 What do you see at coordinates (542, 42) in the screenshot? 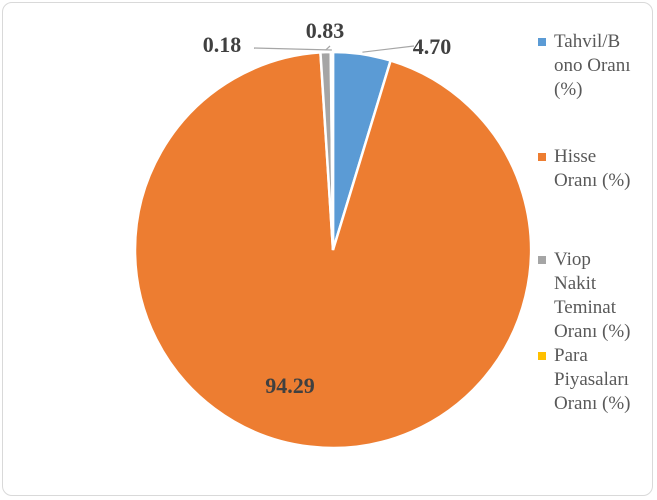
I see `legend-swatch-tahvil` at bounding box center [542, 42].